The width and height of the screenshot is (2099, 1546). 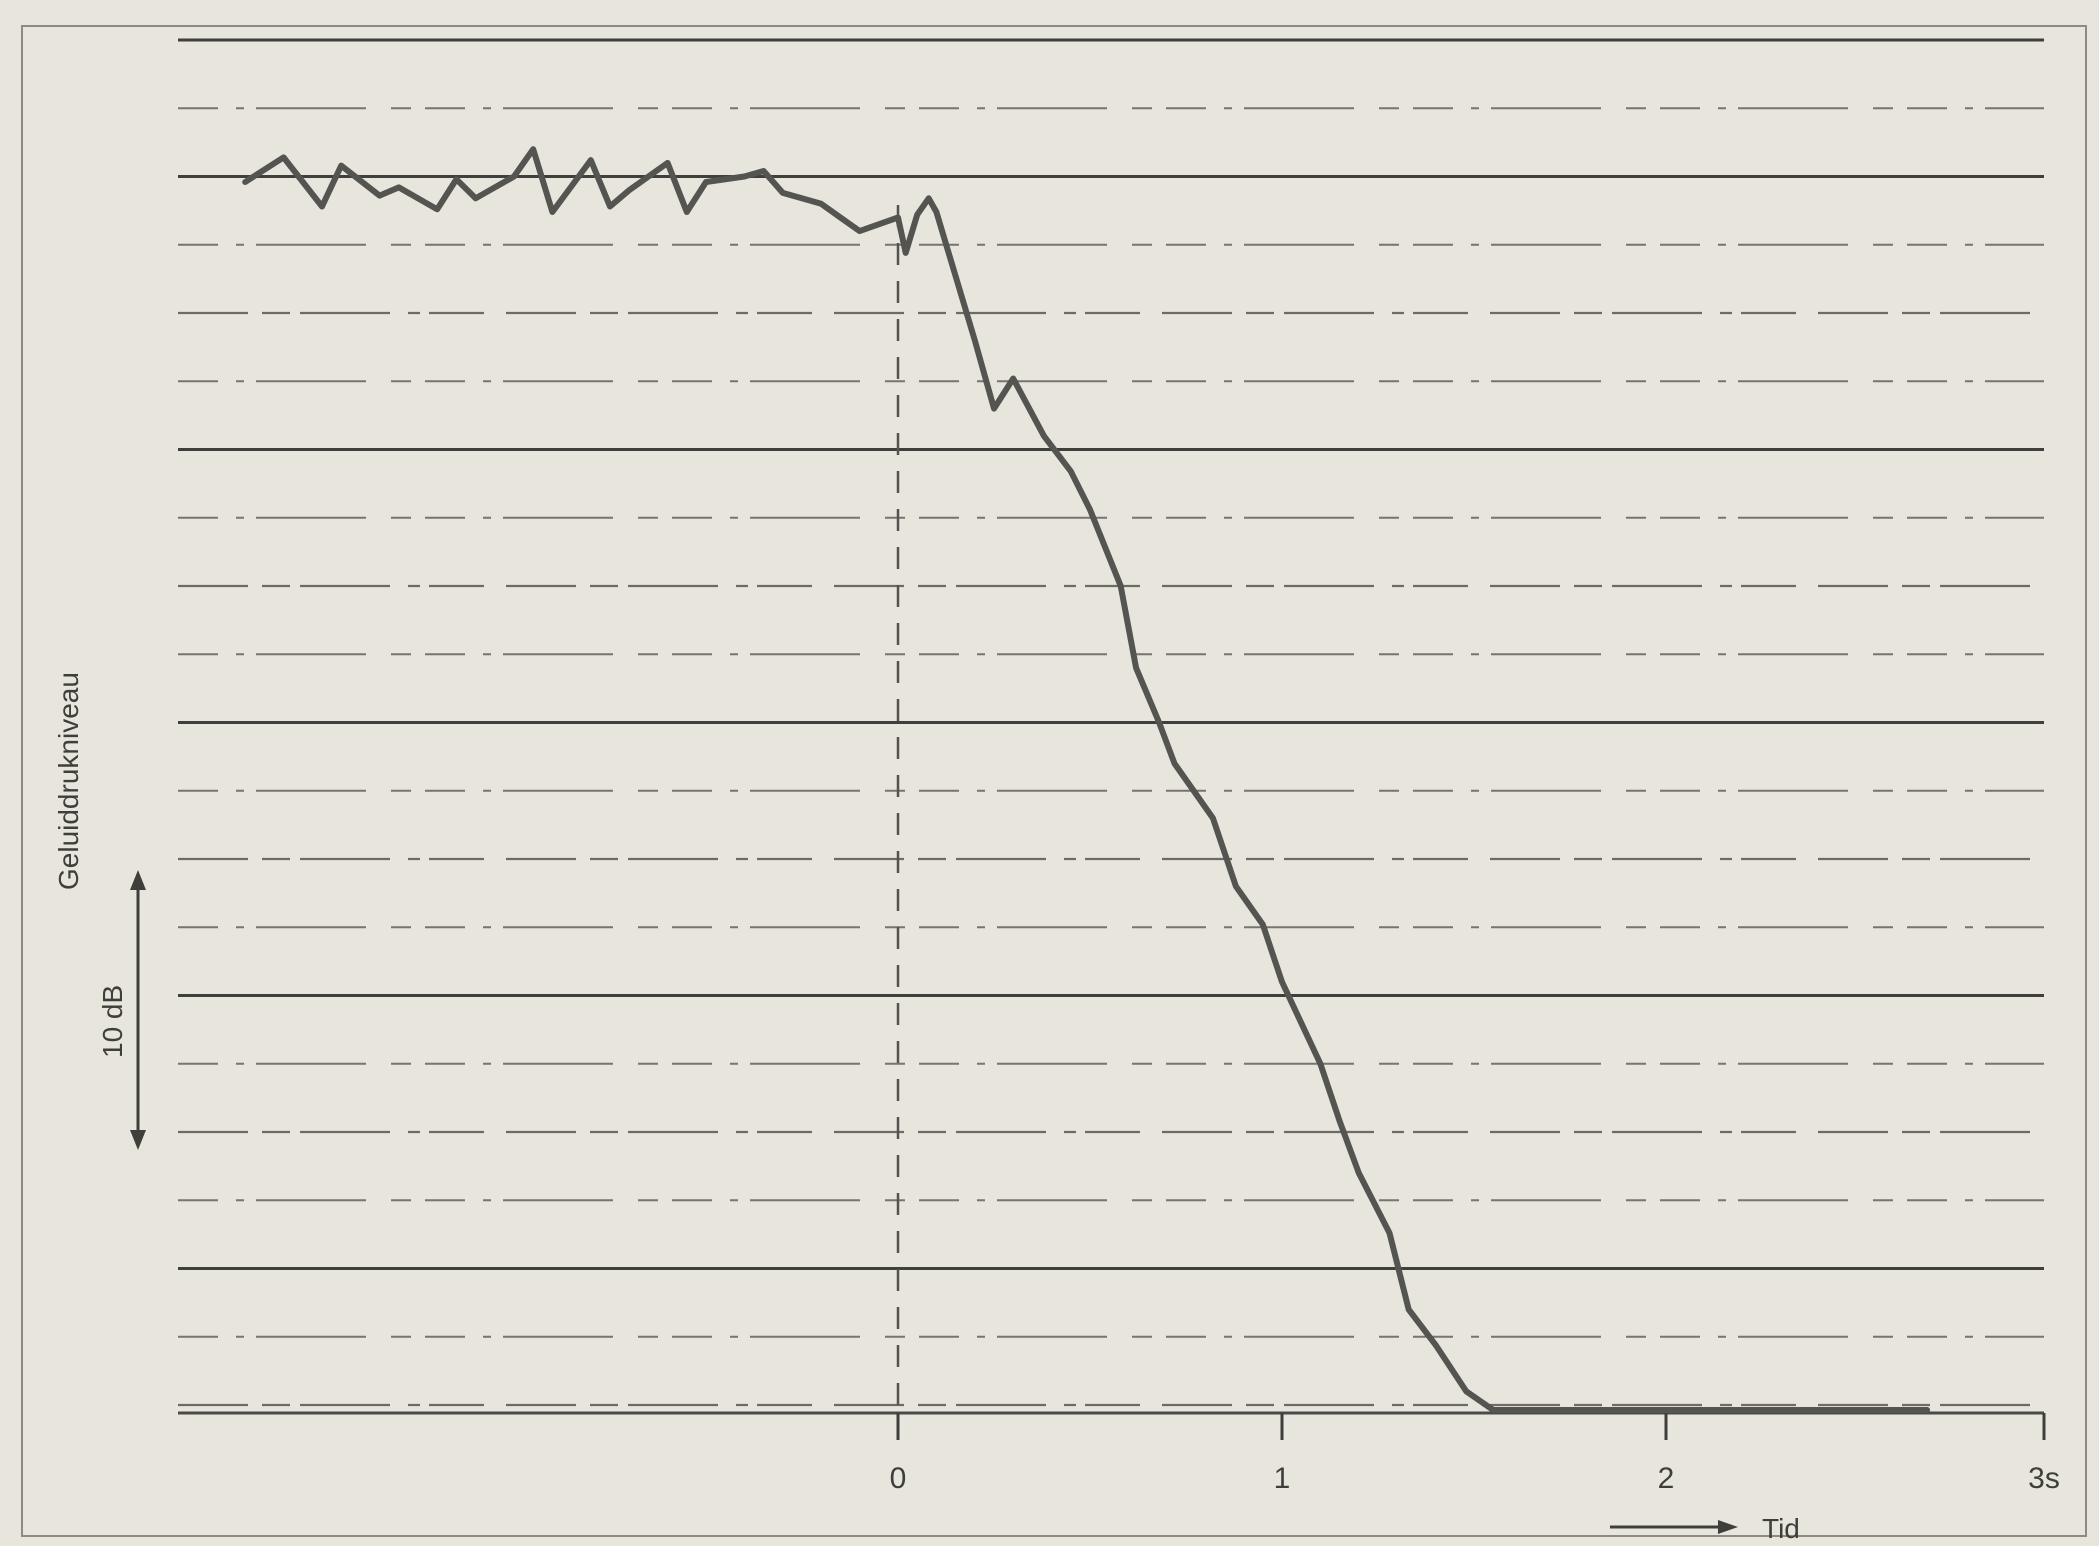 What do you see at coordinates (2044, 1478) in the screenshot?
I see `x-tick-label: 3s` at bounding box center [2044, 1478].